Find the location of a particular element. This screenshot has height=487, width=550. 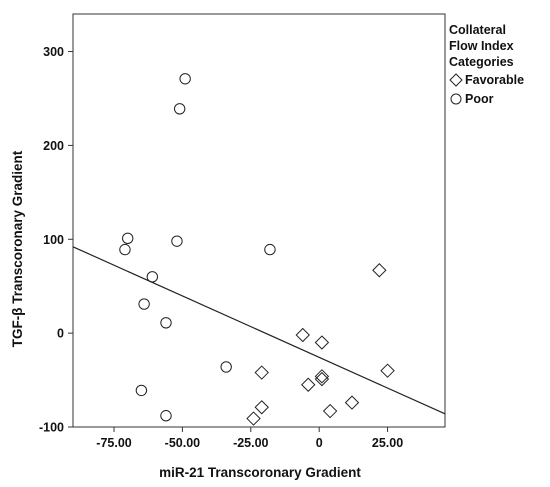

legend-item-favorable: Favorable is located at coordinates (499, 80).